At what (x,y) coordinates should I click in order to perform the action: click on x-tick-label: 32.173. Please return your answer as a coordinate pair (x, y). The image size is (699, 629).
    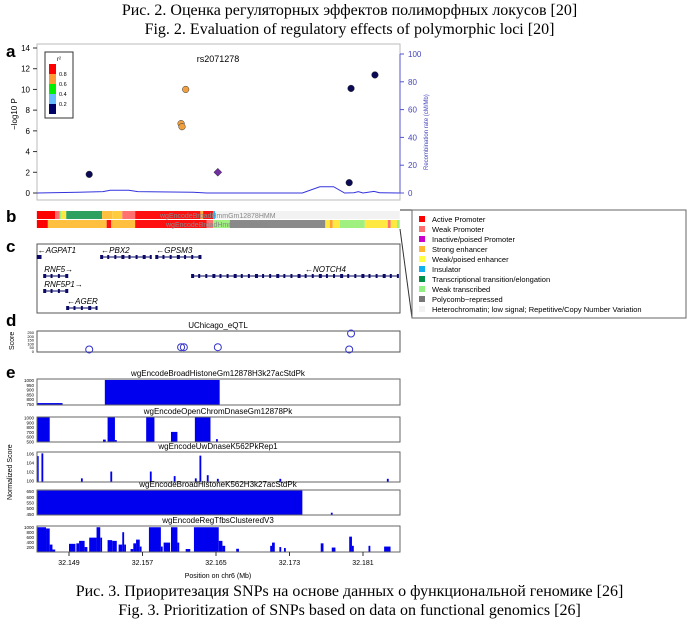
    Looking at the image, I should click on (290, 563).